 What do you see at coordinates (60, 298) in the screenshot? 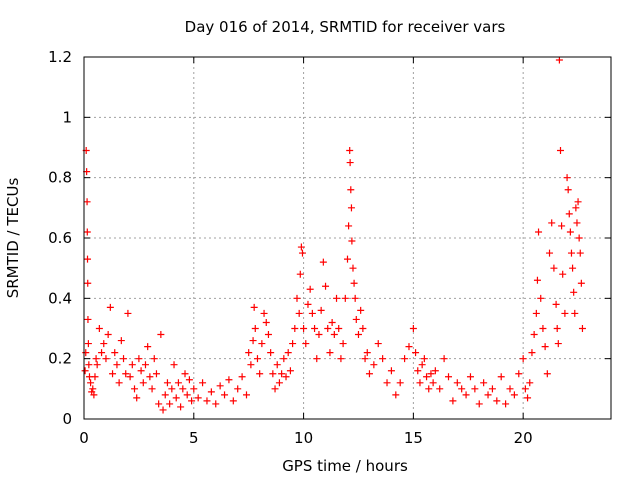
I see `y-tick-label: 0.4` at bounding box center [60, 298].